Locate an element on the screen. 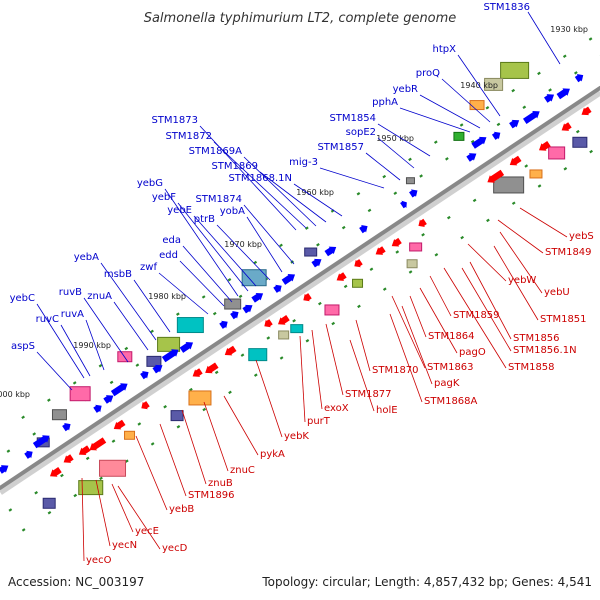  reverse-gene-label-11: STM1858 is located at coordinates (531, 367).